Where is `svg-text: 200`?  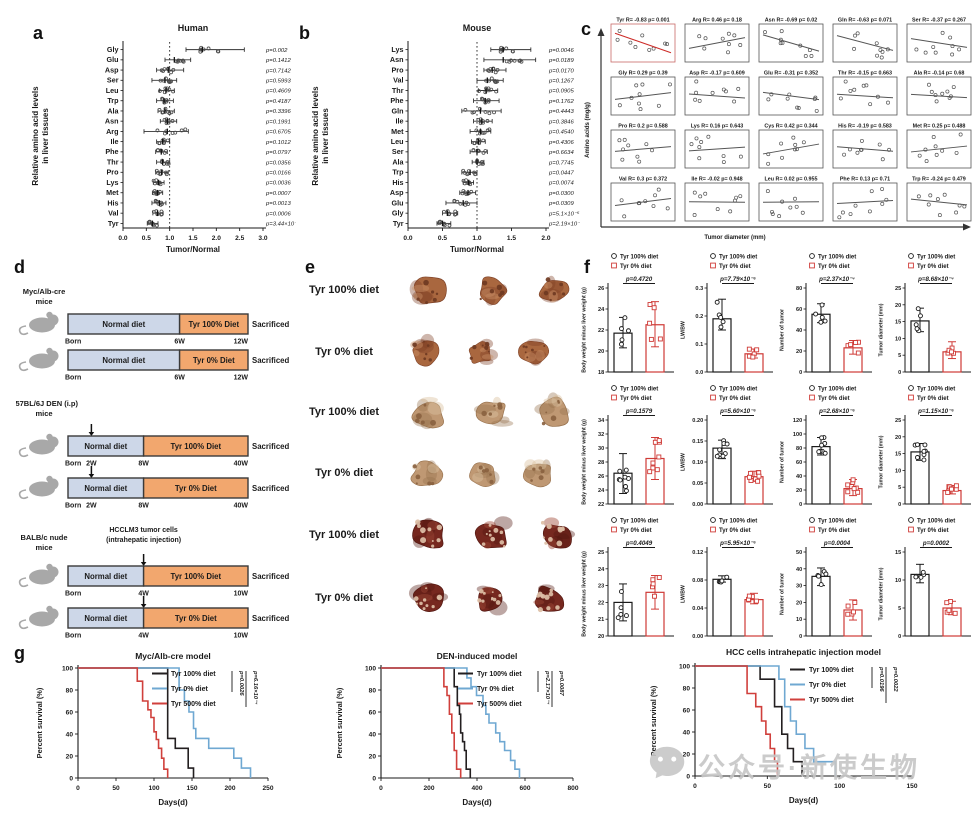 svg-text: 200 is located at coordinates (428, 788).